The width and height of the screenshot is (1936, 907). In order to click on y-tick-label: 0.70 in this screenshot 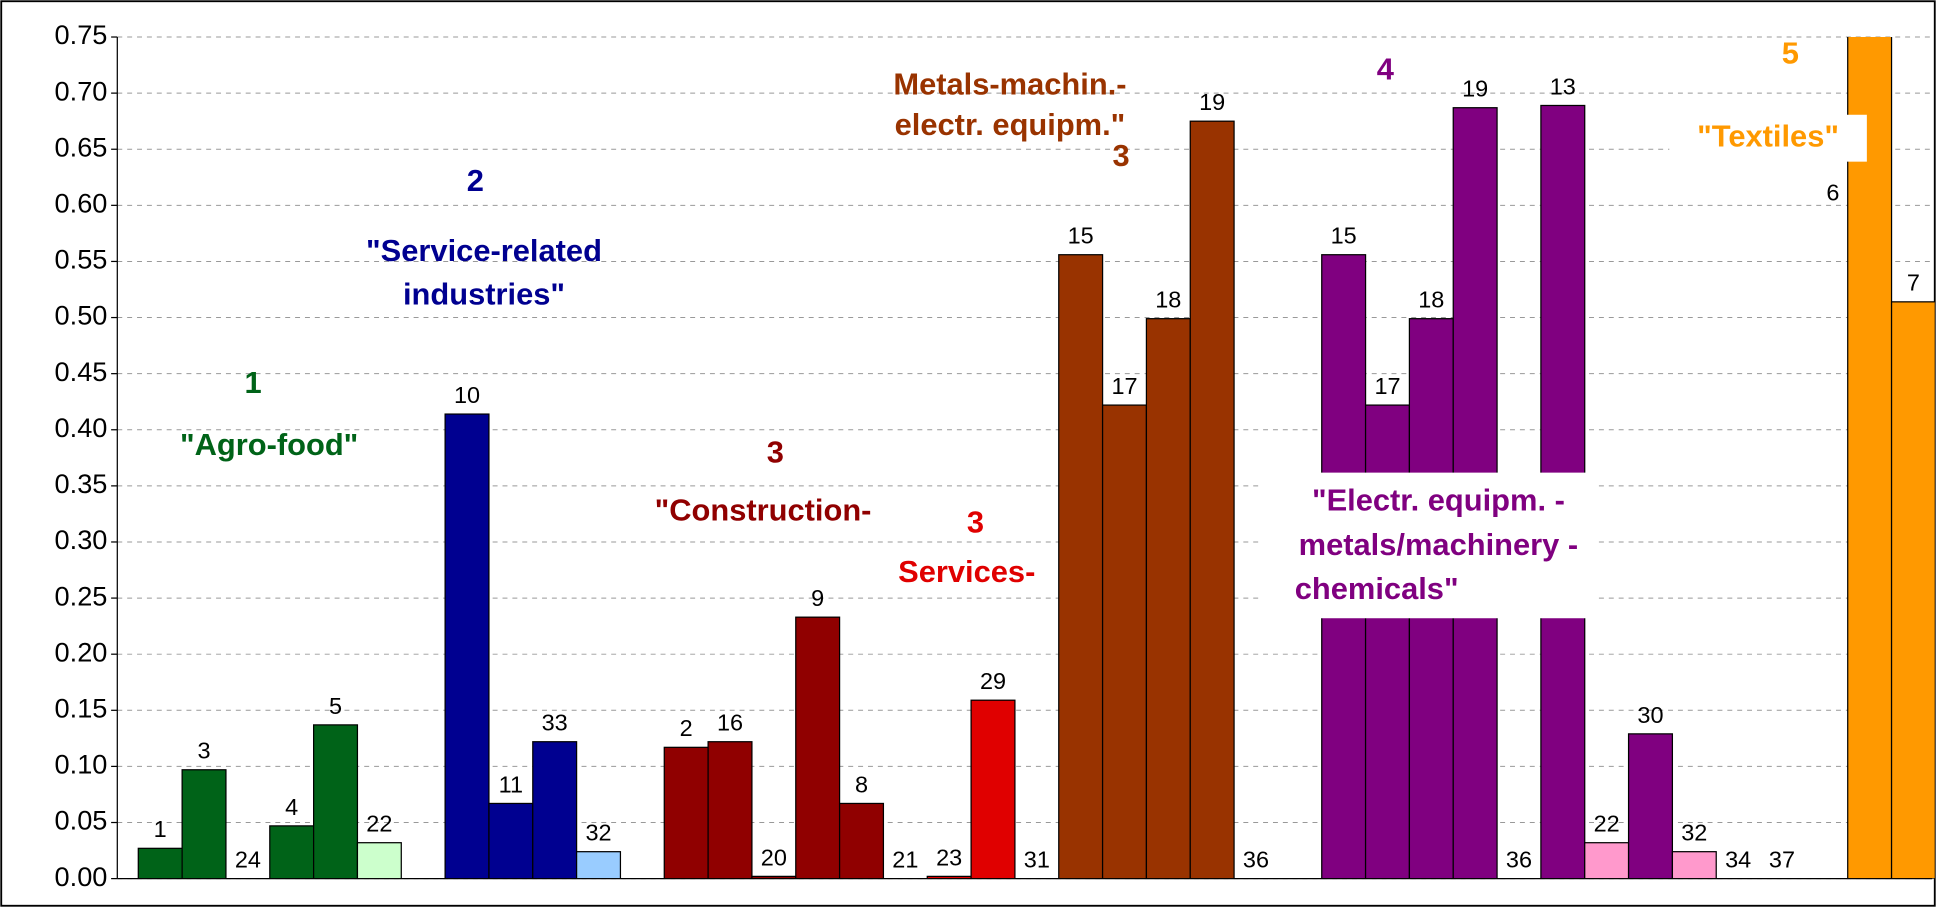, I will do `click(81, 90)`.